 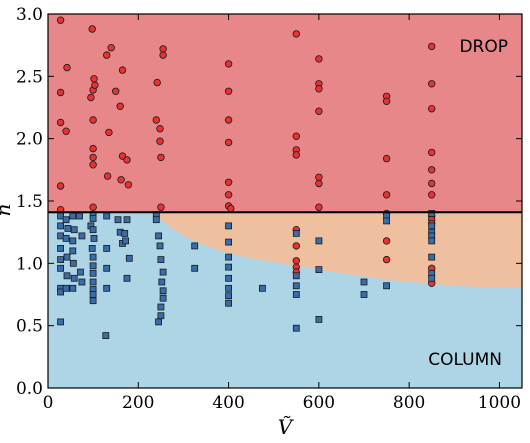 I want to click on y-tick-label: 0.5, so click(x=29, y=327).